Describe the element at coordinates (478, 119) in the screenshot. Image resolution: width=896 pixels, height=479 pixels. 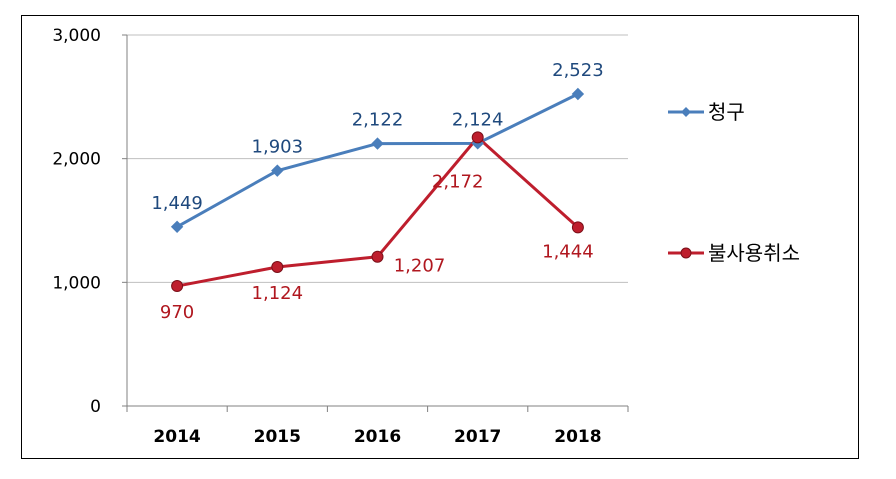
I see `data-label: 2,124` at that location.